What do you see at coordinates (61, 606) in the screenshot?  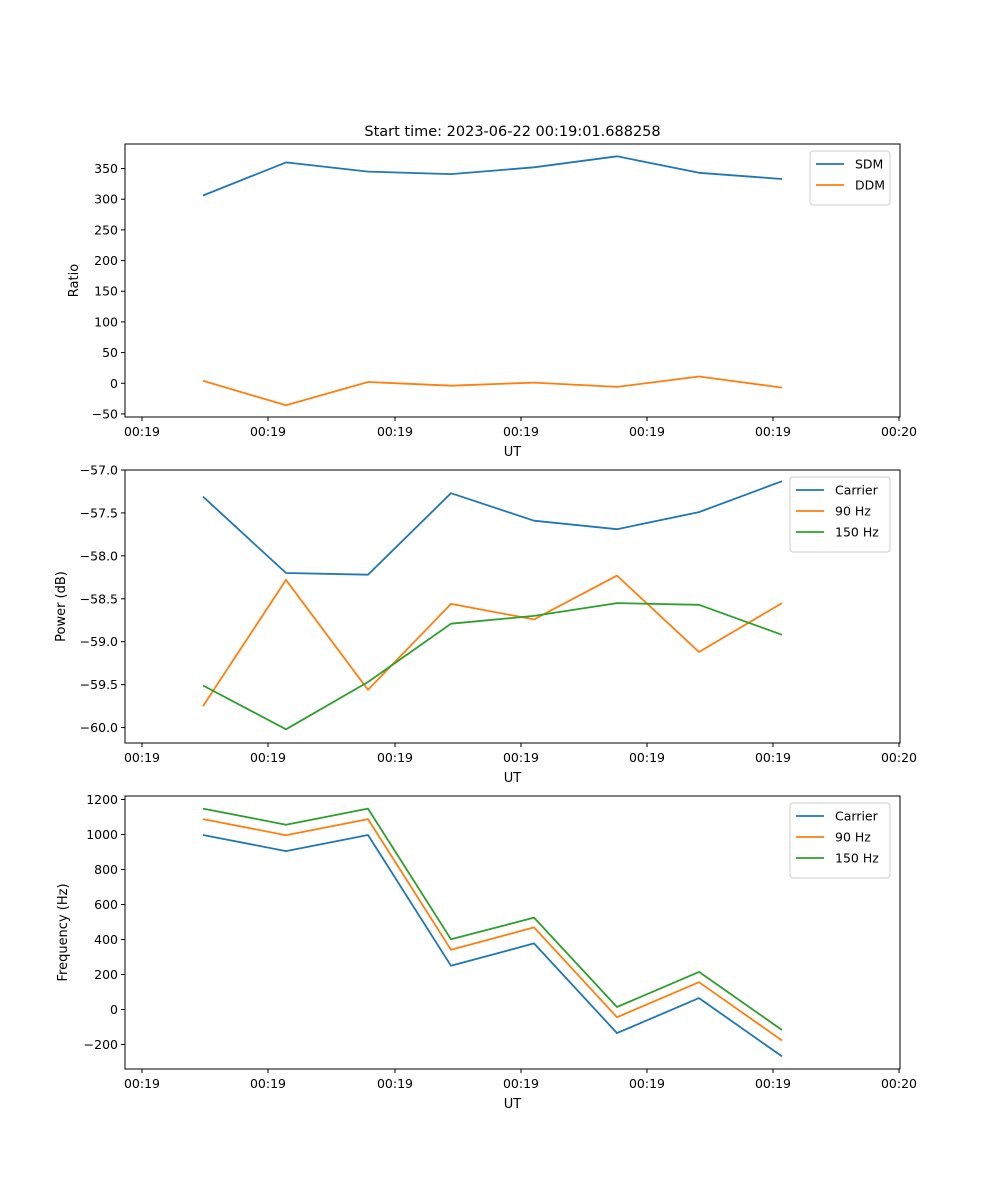 I see `y-axis-label: Power (dB)` at bounding box center [61, 606].